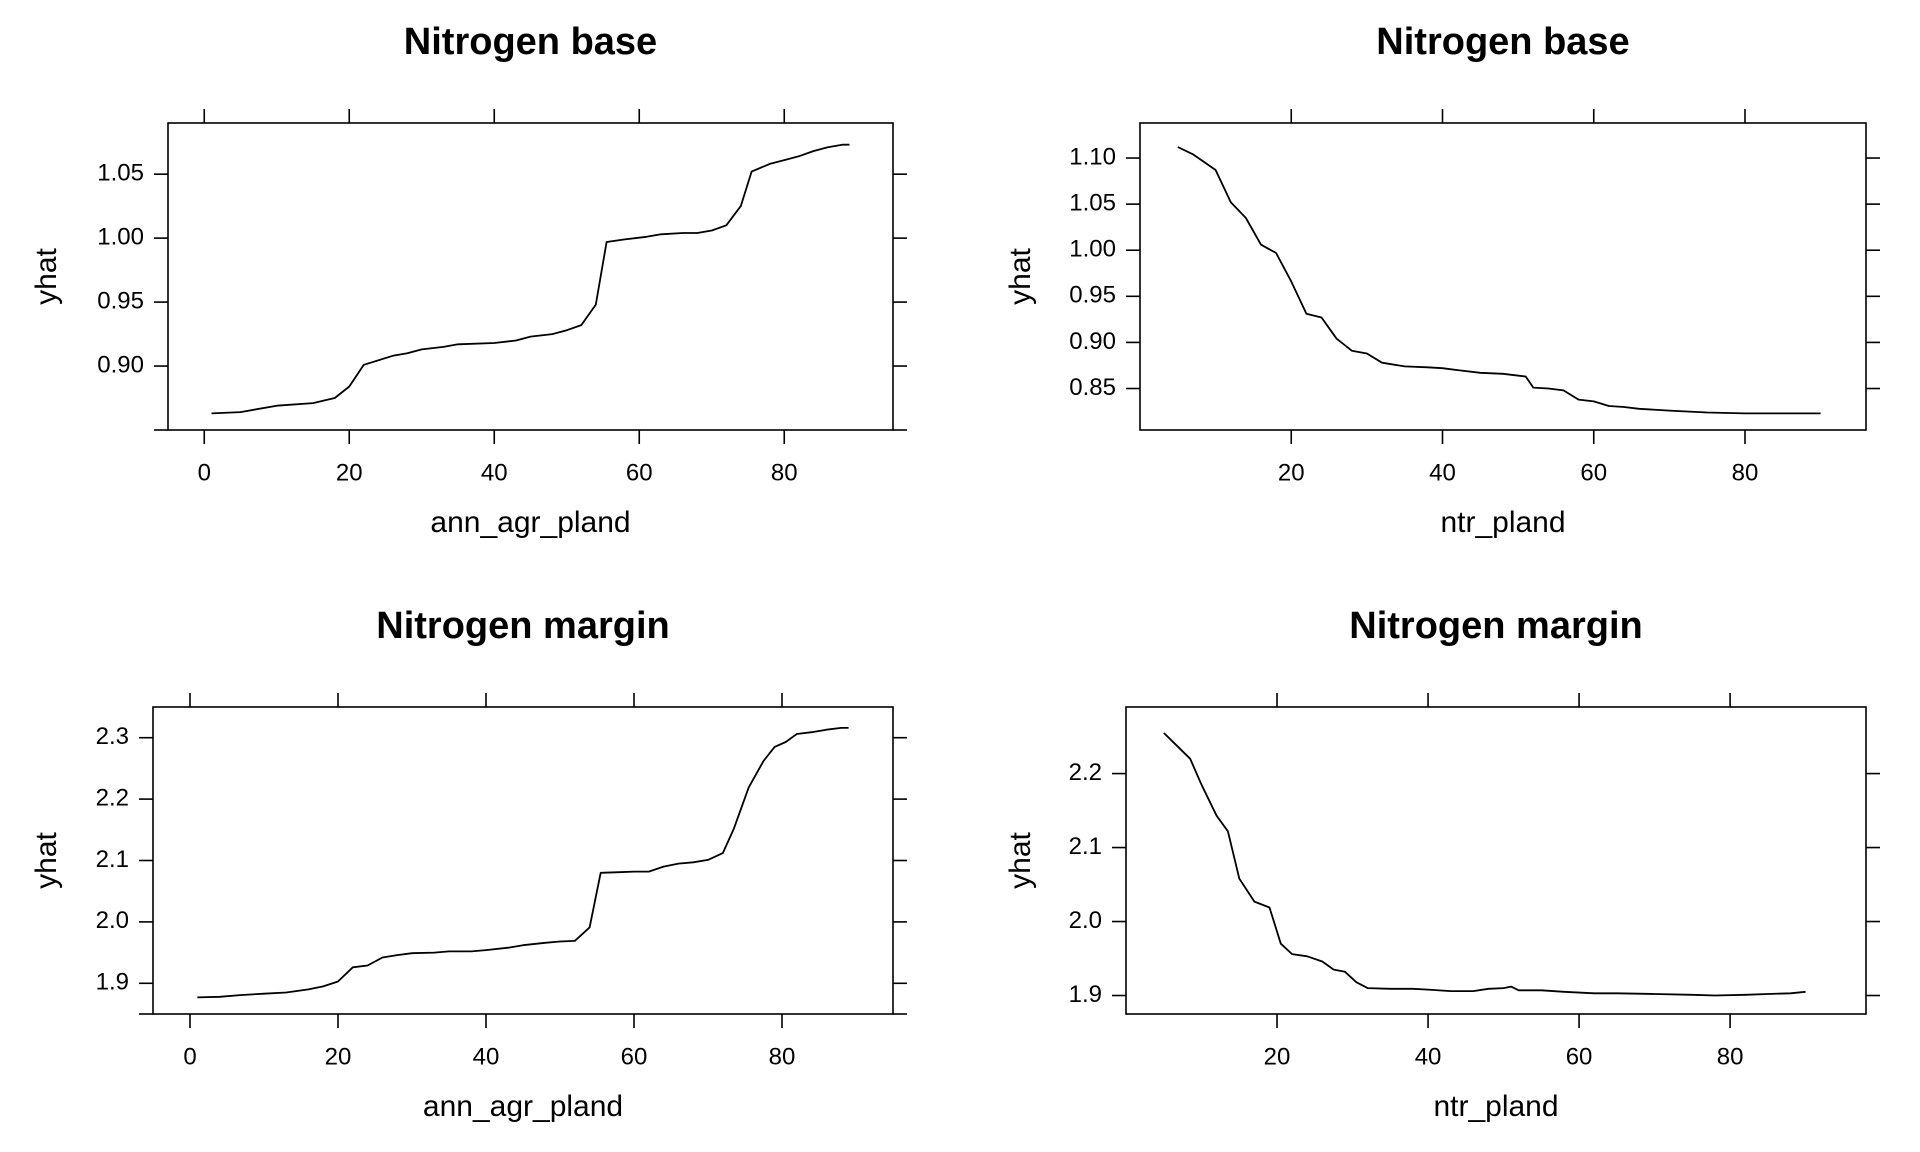  Describe the element at coordinates (112, 736) in the screenshot. I see `y-tick-label: 2.3` at that location.